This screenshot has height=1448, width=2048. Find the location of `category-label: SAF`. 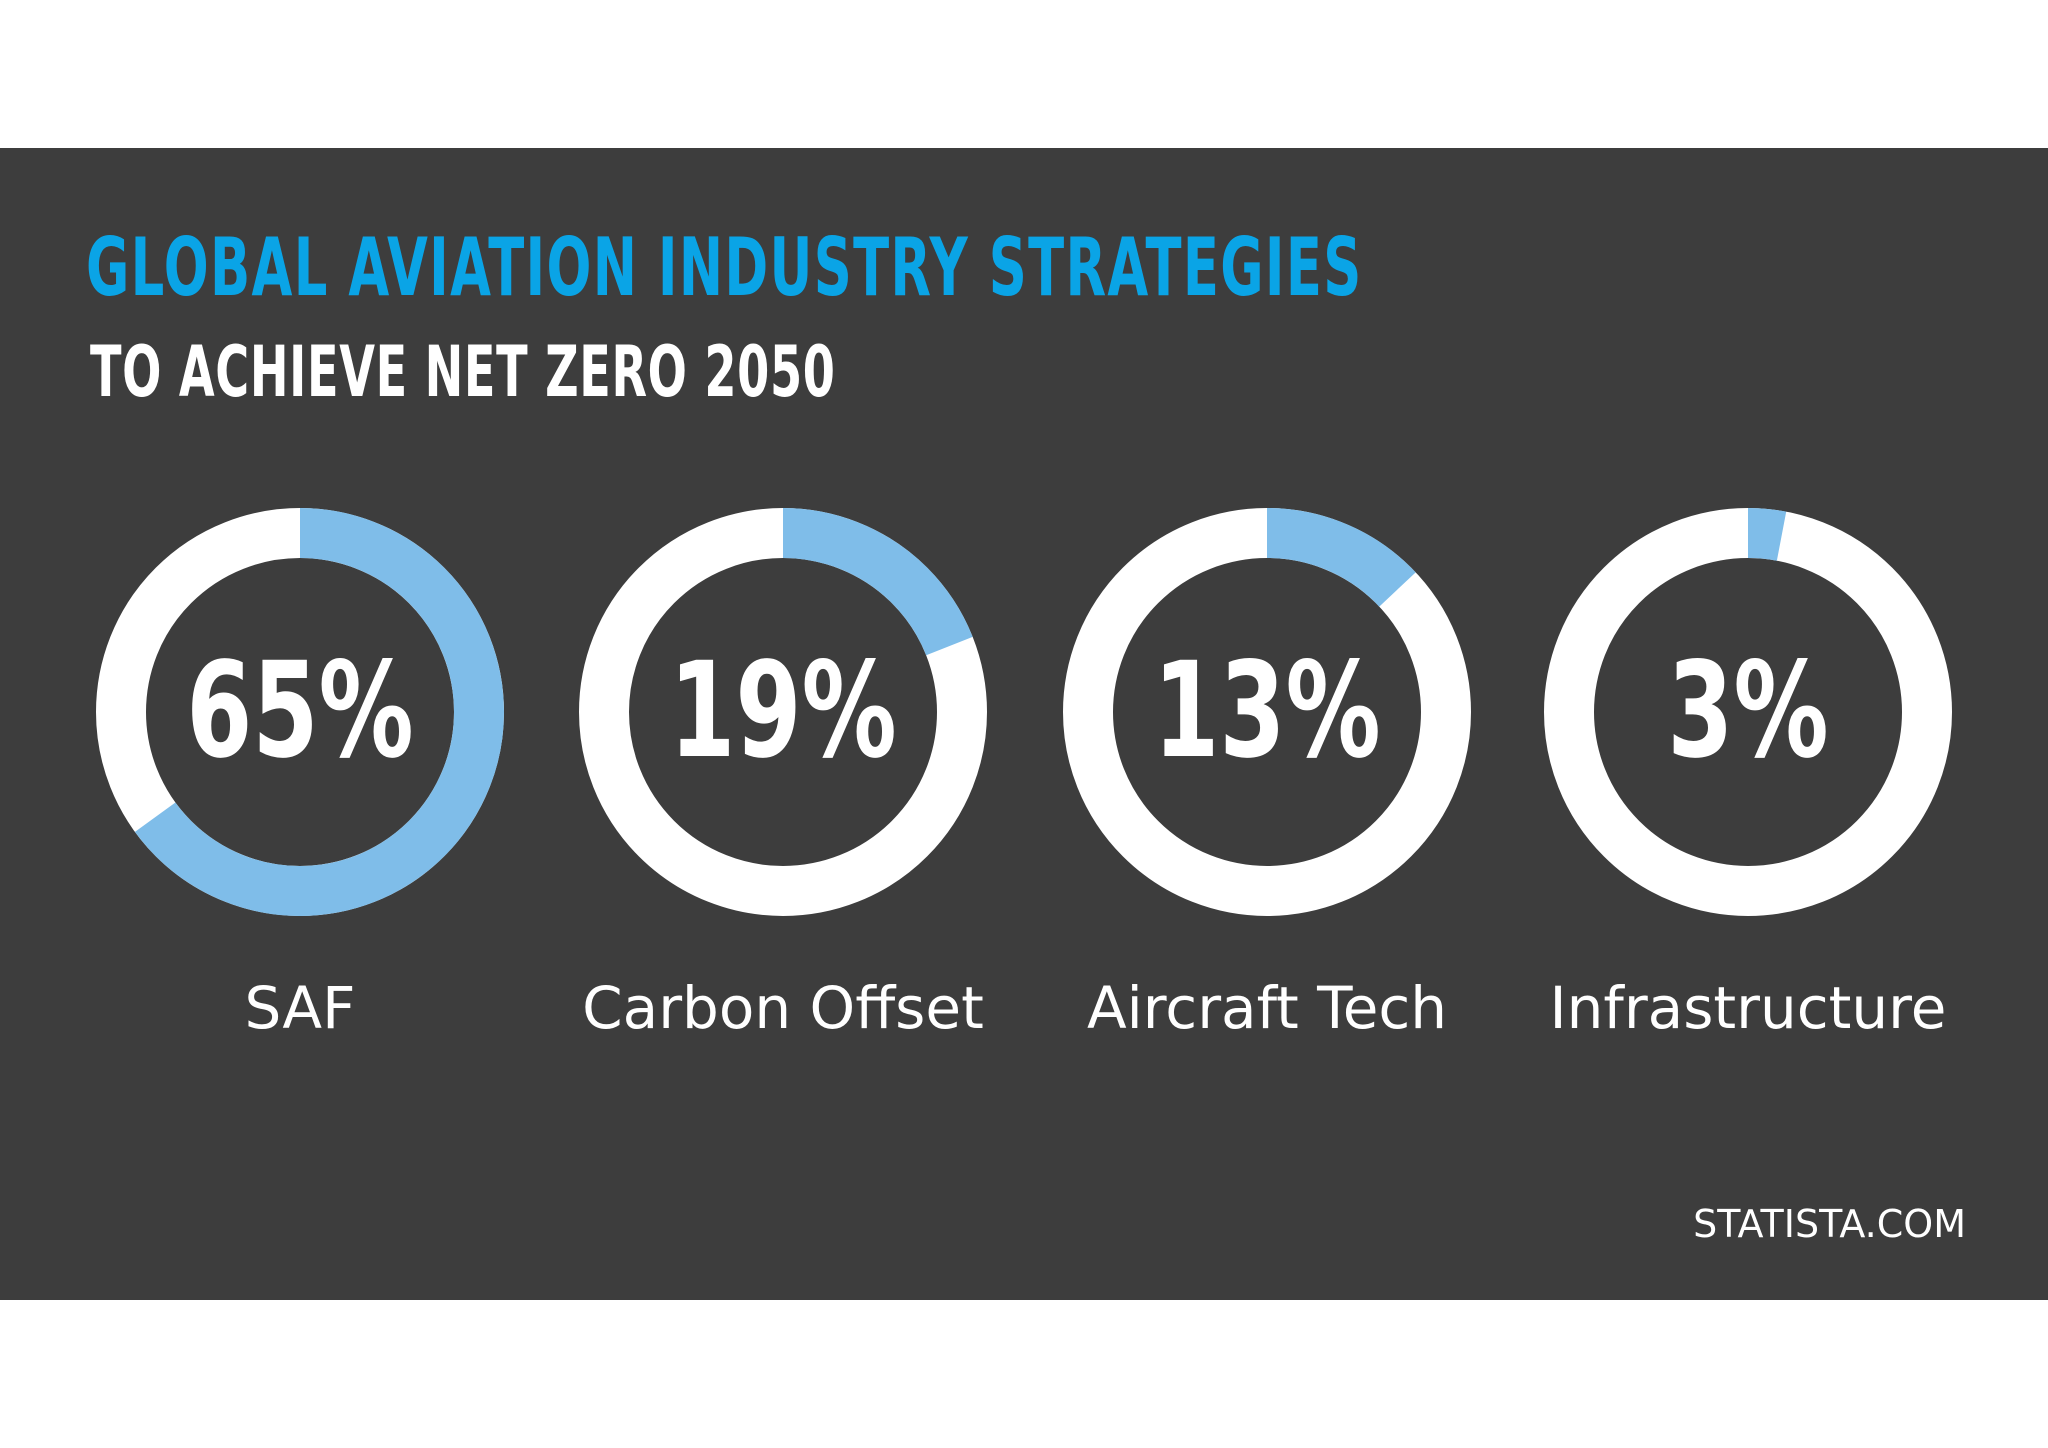

category-label: SAF is located at coordinates (300, 1008).